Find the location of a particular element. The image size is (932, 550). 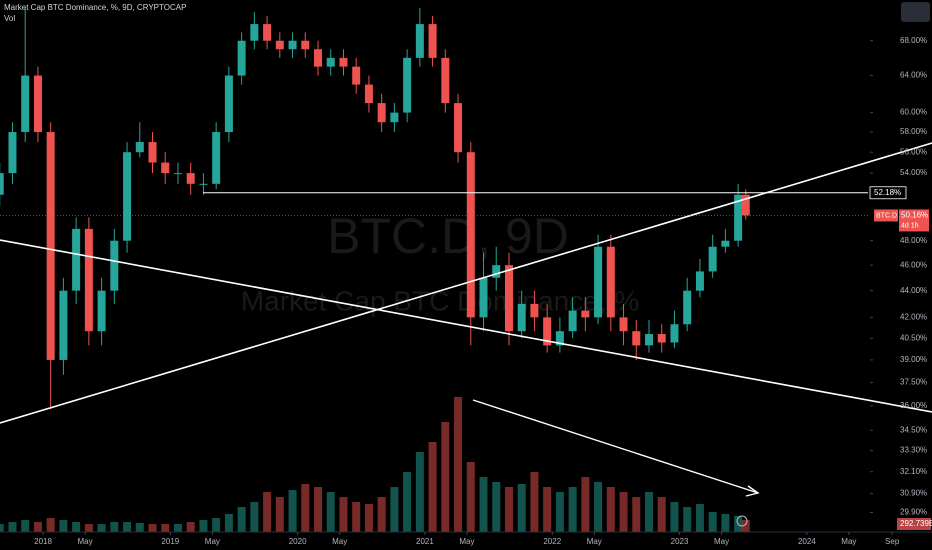

volume-label: 292.739B is located at coordinates (916, 523).